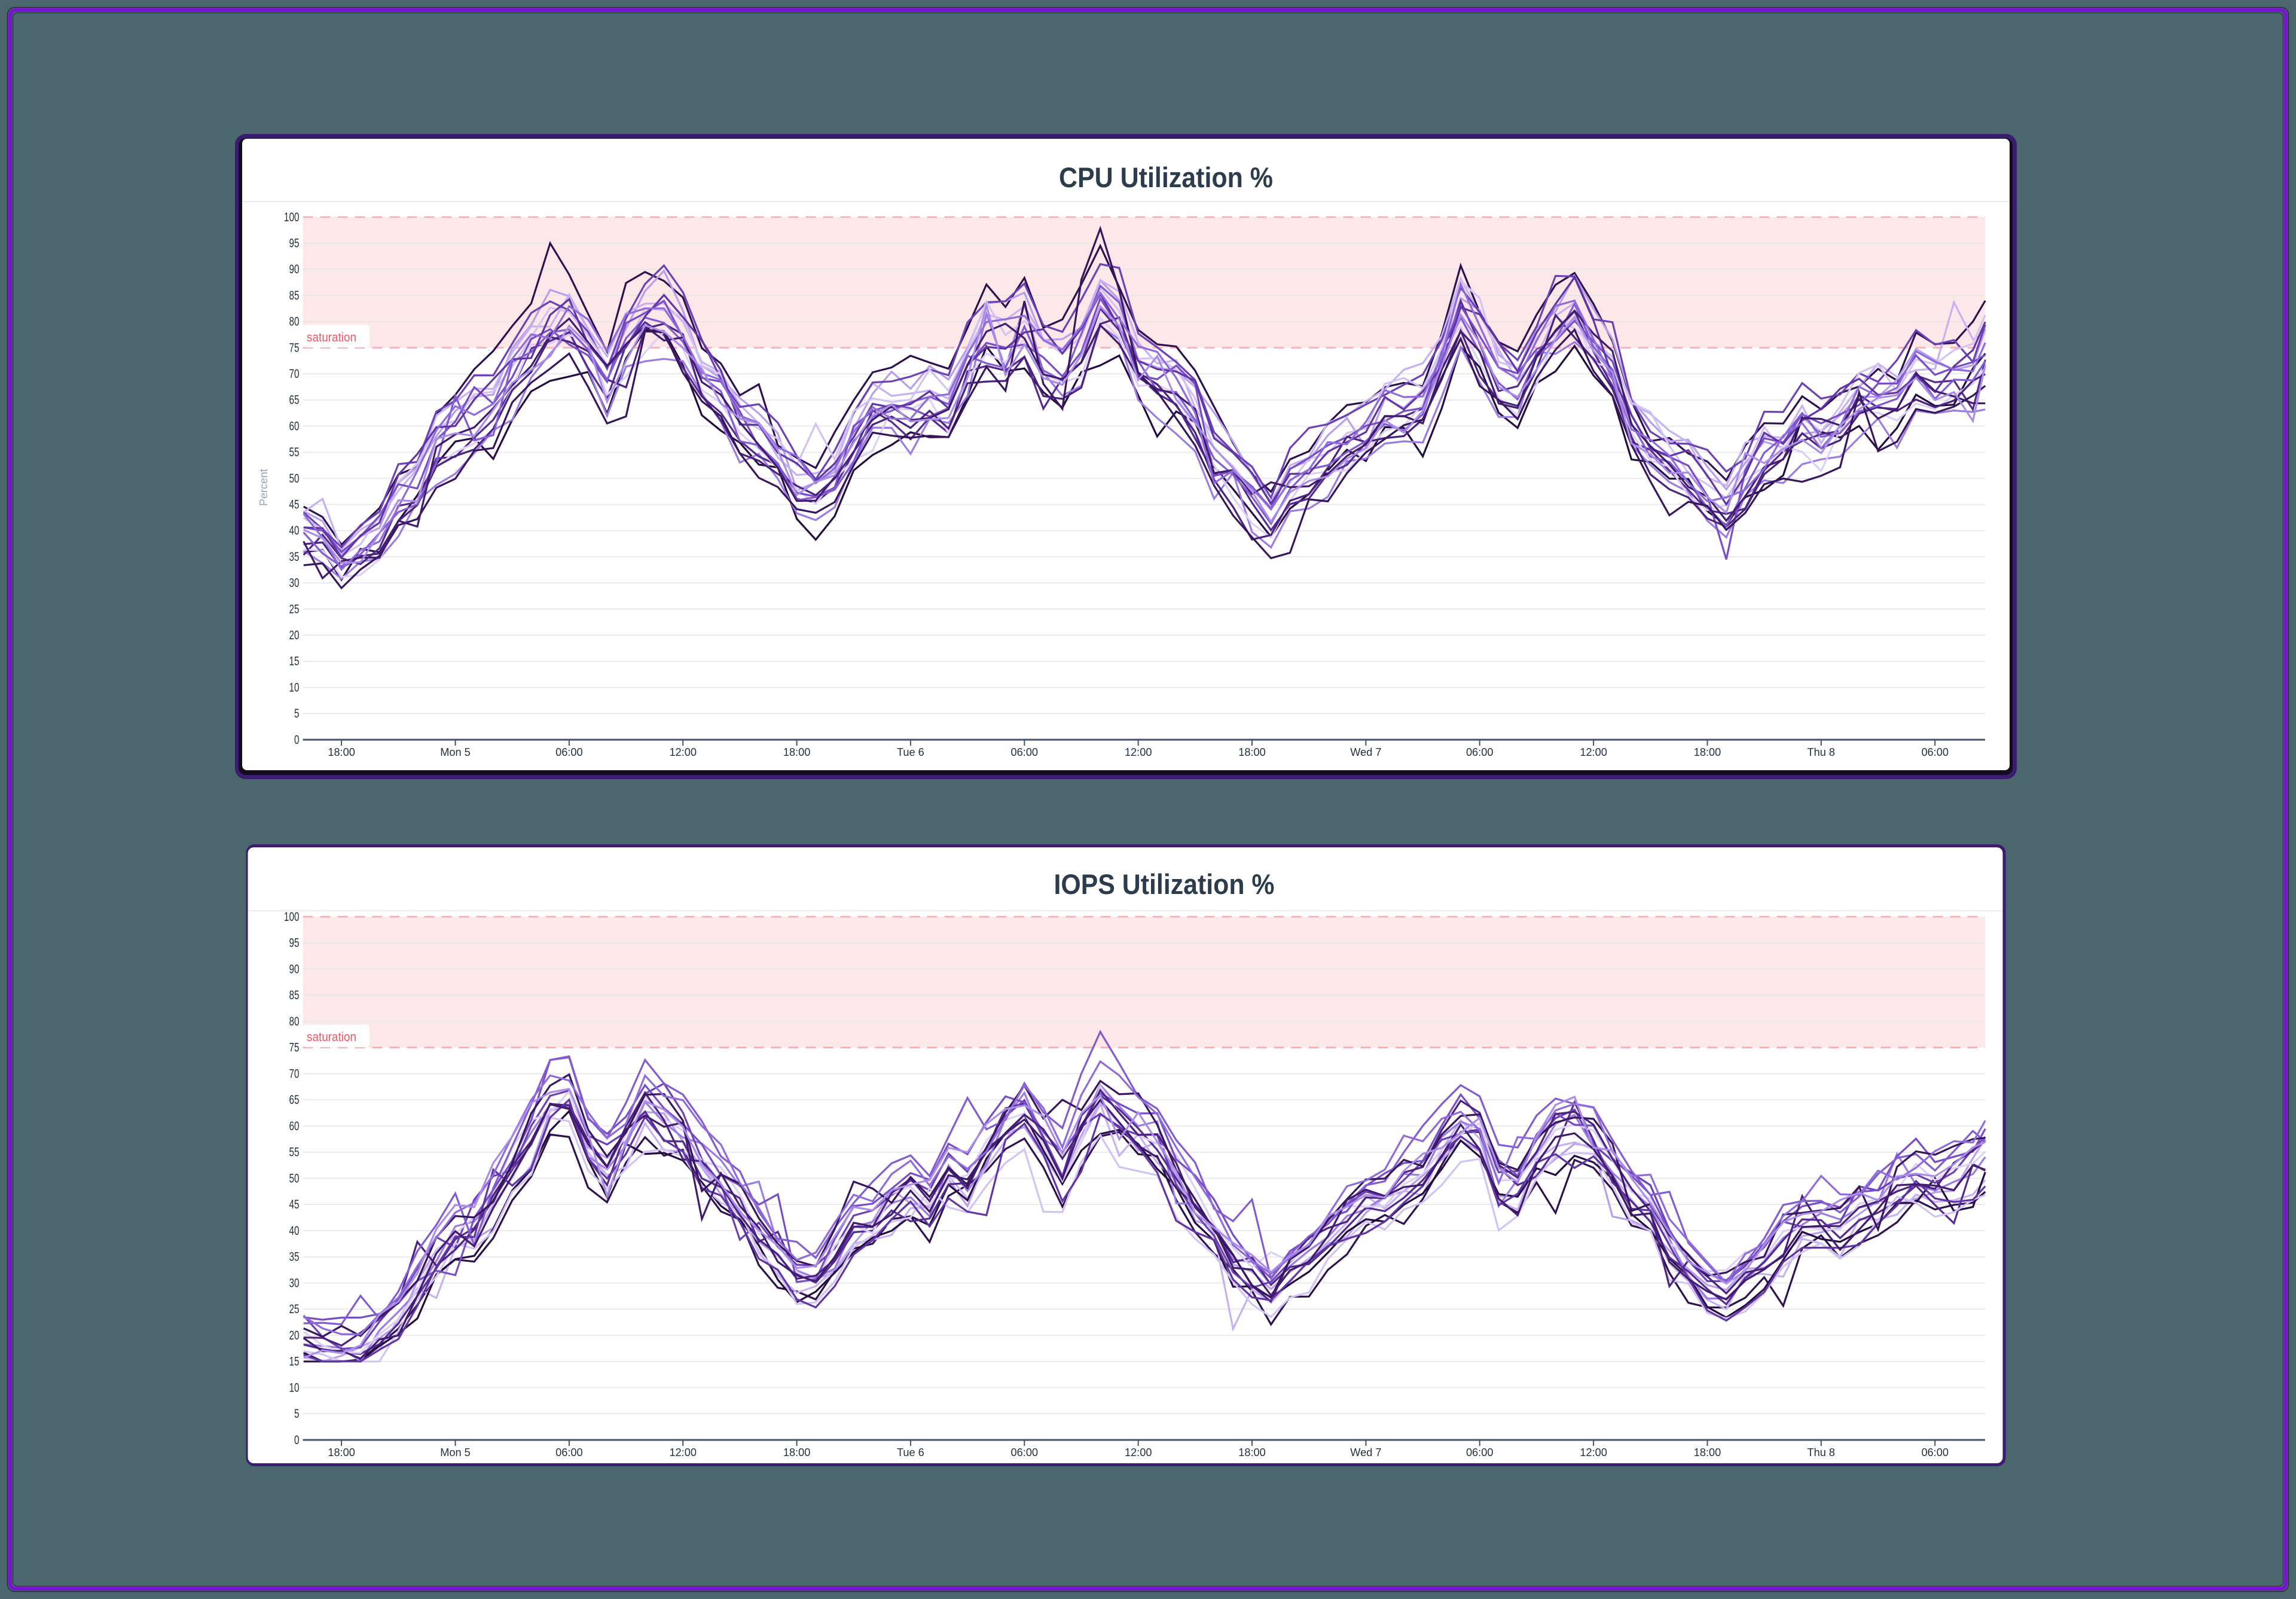  Describe the element at coordinates (1166, 177) in the screenshot. I see `svg-text: CPU Utilization %` at that location.